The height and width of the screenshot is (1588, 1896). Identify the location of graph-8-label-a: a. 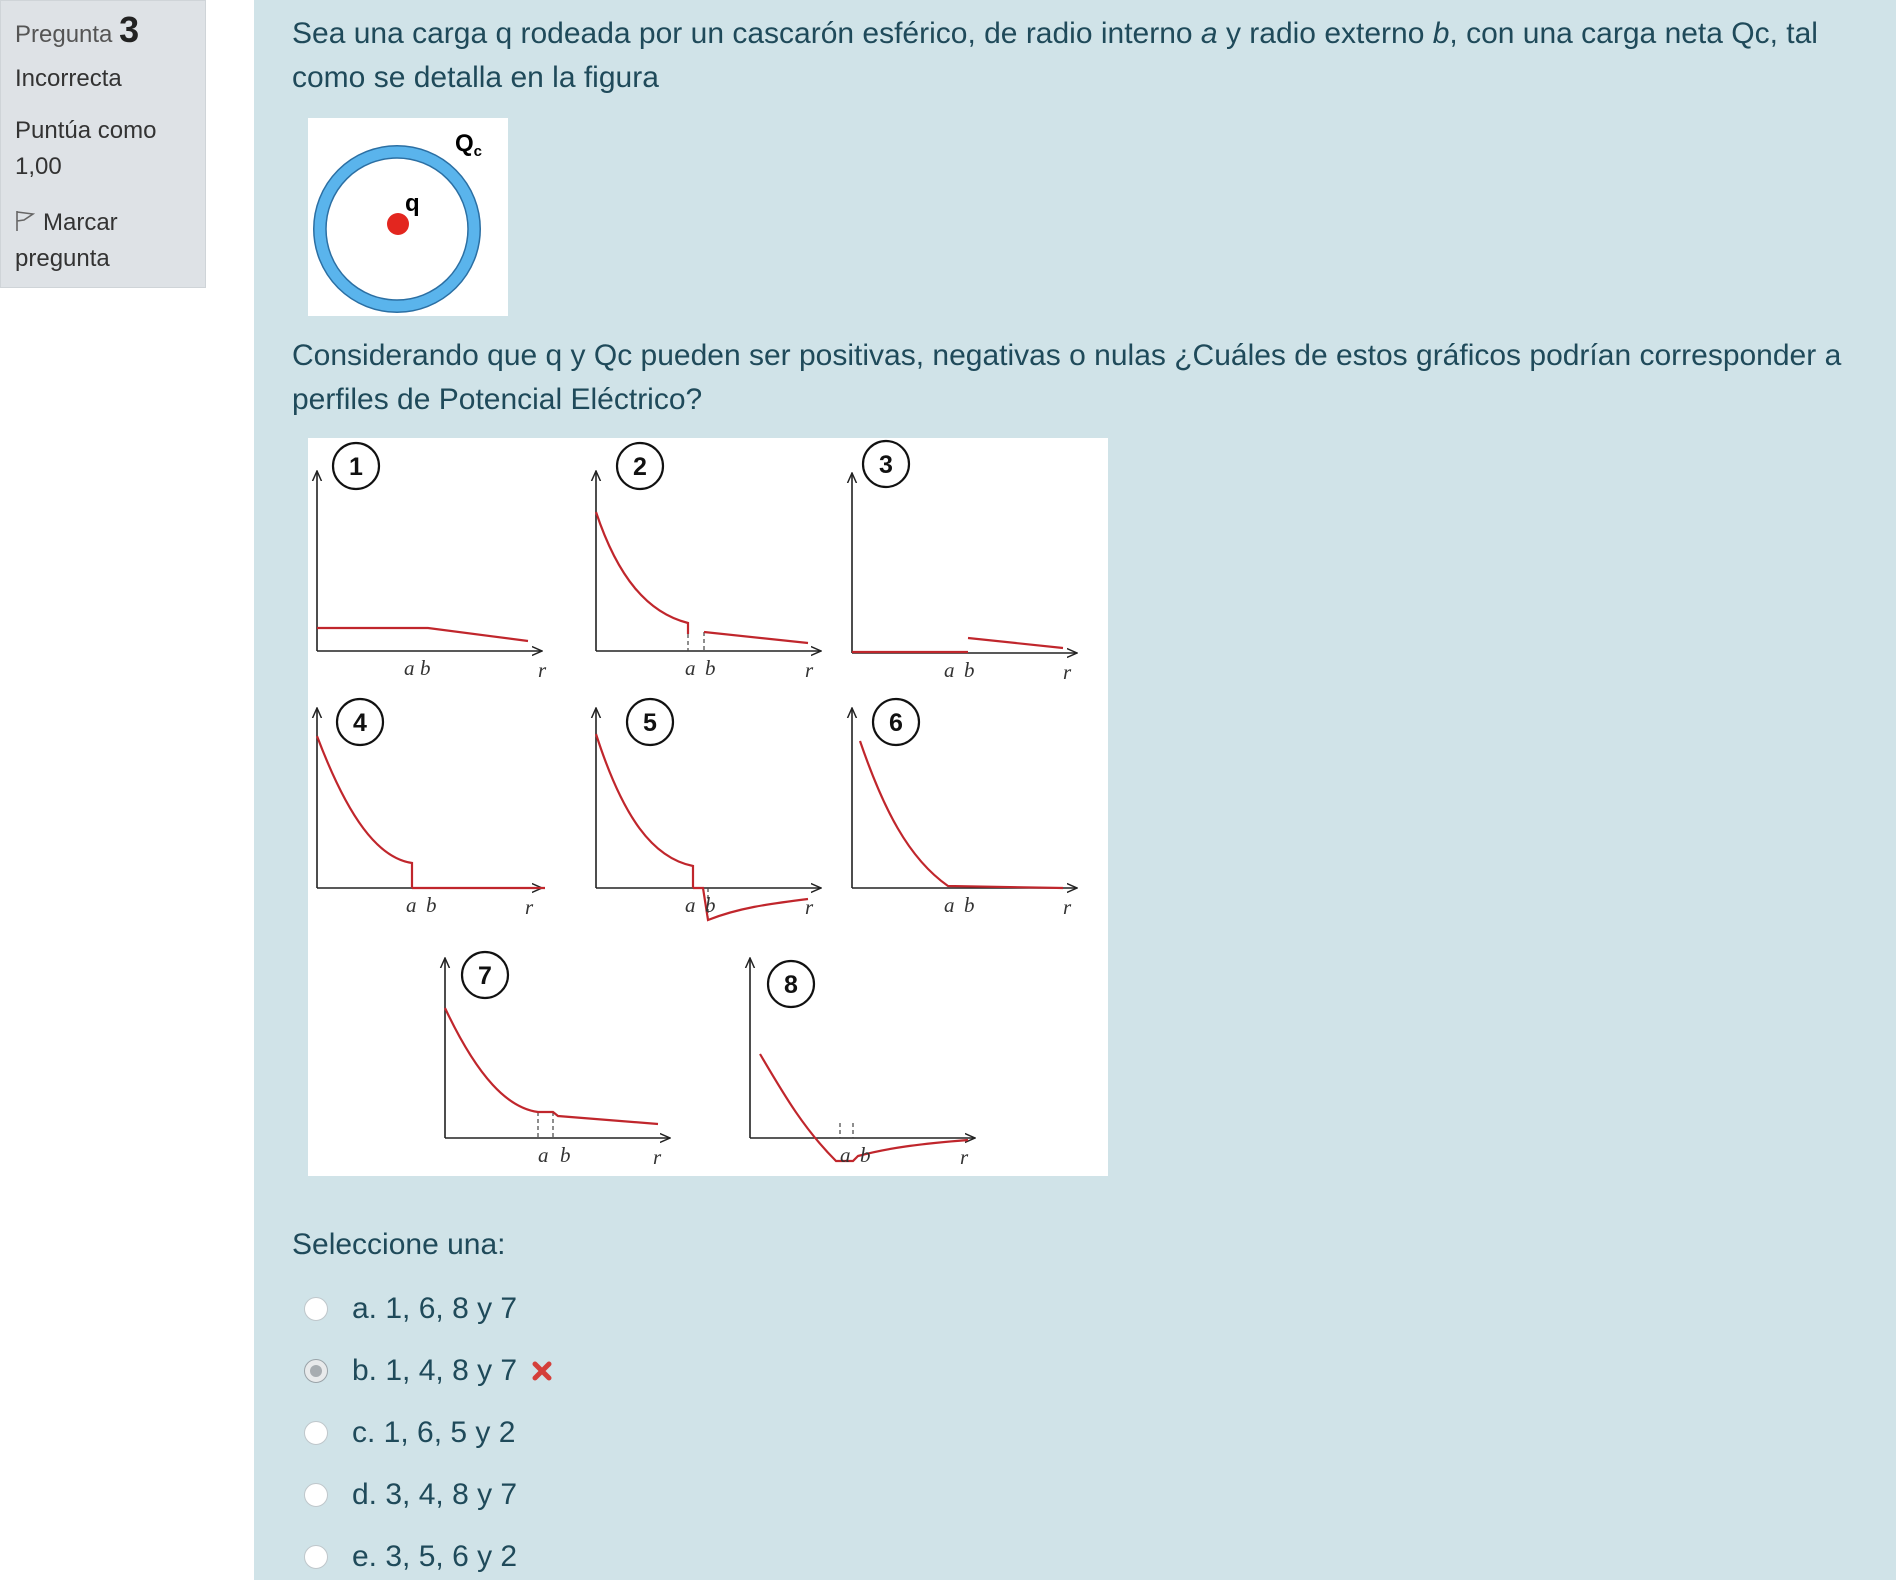
(845, 1155).